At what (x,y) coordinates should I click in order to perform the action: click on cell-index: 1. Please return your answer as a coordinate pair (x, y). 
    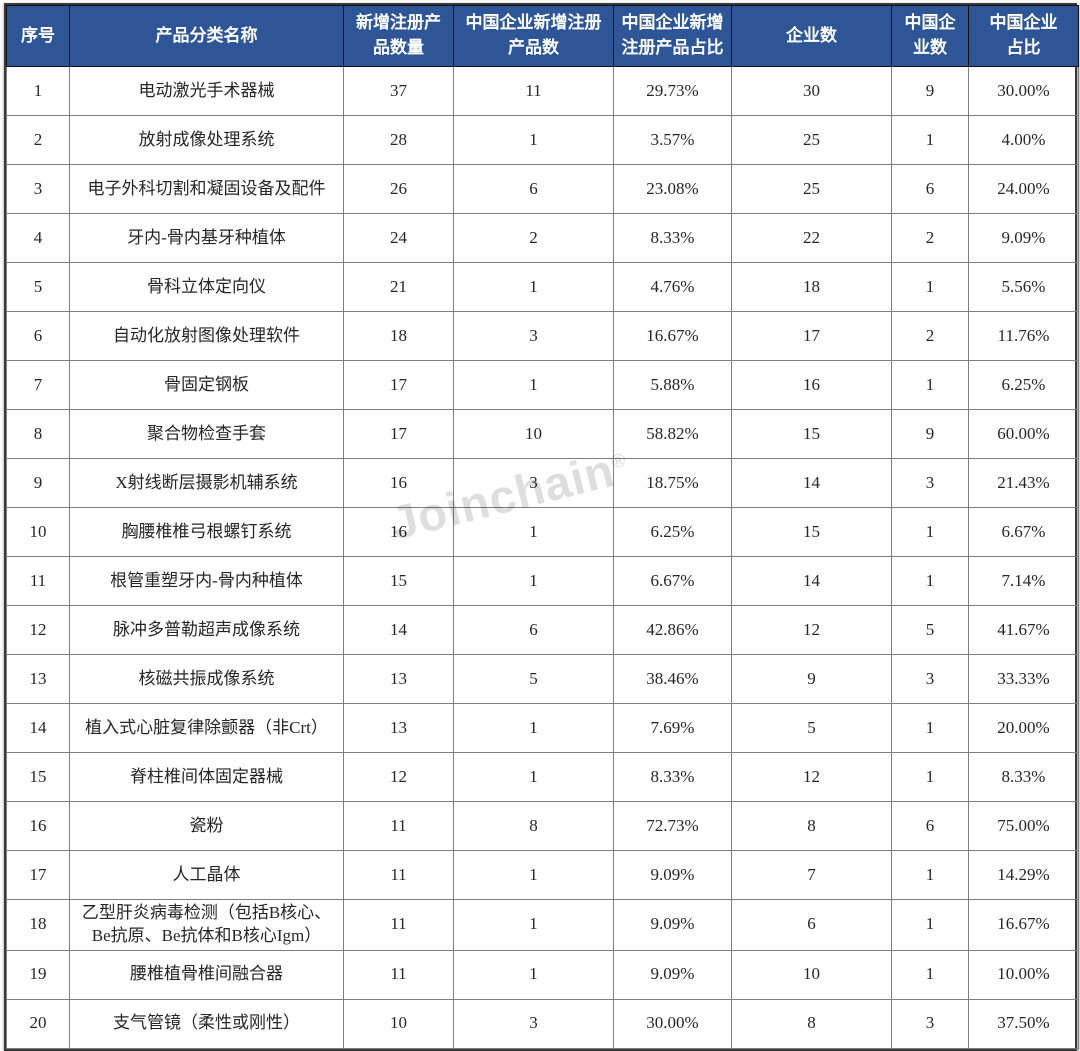
    Looking at the image, I should click on (38, 91).